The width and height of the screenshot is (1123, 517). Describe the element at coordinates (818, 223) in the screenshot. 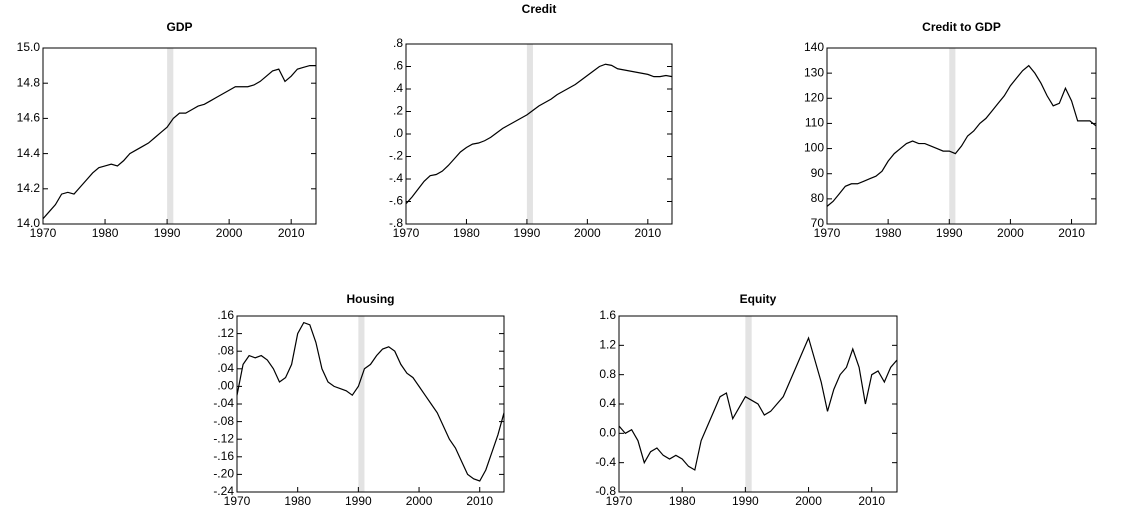

I see `y-tick-label: 70` at that location.